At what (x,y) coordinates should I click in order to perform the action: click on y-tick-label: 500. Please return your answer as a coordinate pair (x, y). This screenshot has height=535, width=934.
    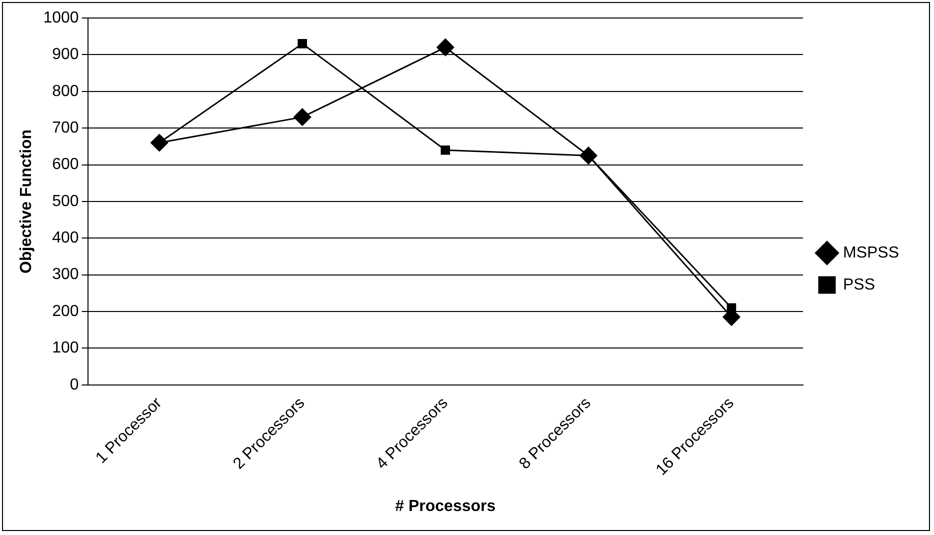
    Looking at the image, I should click on (65, 201).